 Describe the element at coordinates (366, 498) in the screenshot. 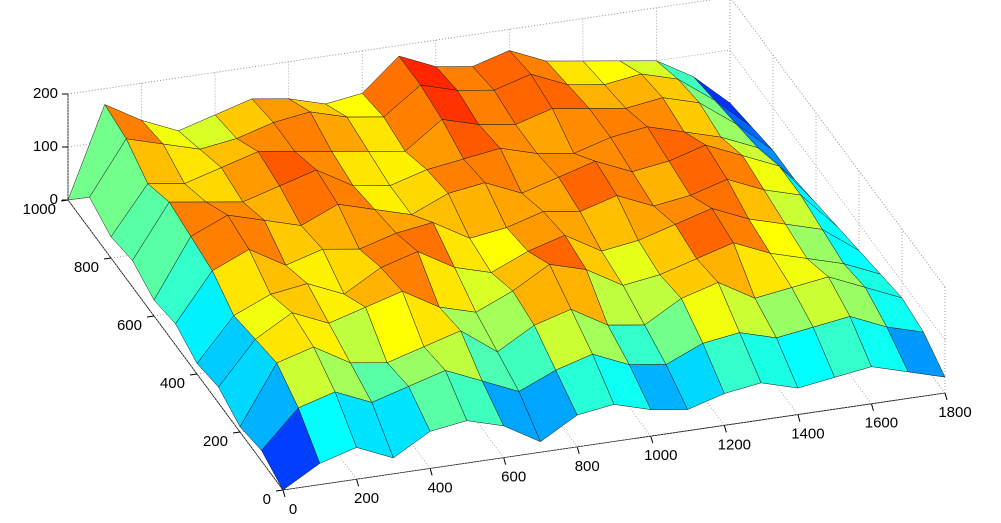

I see `x-tick-label: 200` at that location.